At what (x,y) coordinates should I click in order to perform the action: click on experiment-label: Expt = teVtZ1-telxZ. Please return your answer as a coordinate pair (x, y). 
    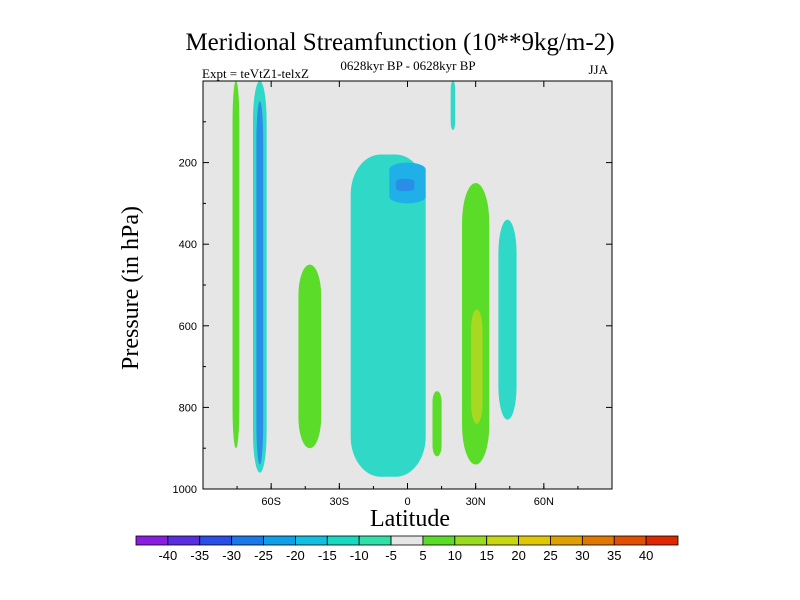
    Looking at the image, I should click on (255, 73).